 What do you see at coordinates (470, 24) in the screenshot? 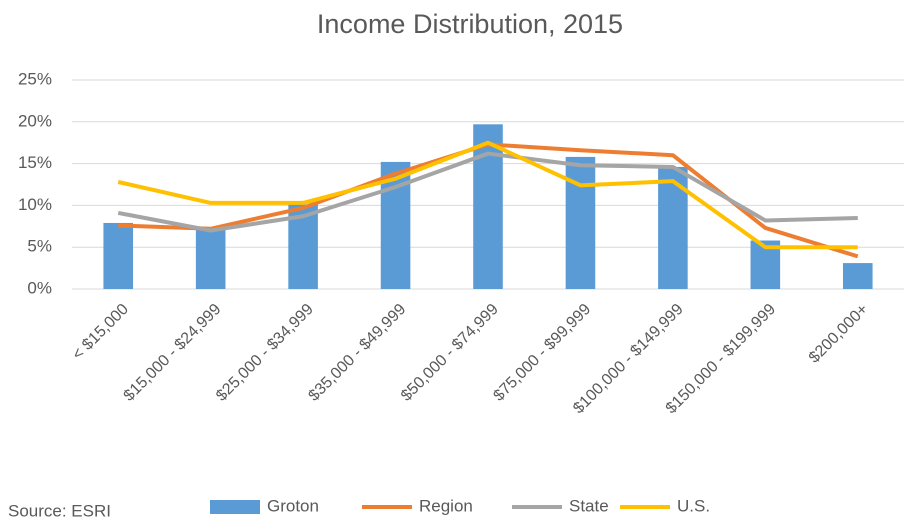
I see `chart-title: Income Distribution, 2015` at bounding box center [470, 24].